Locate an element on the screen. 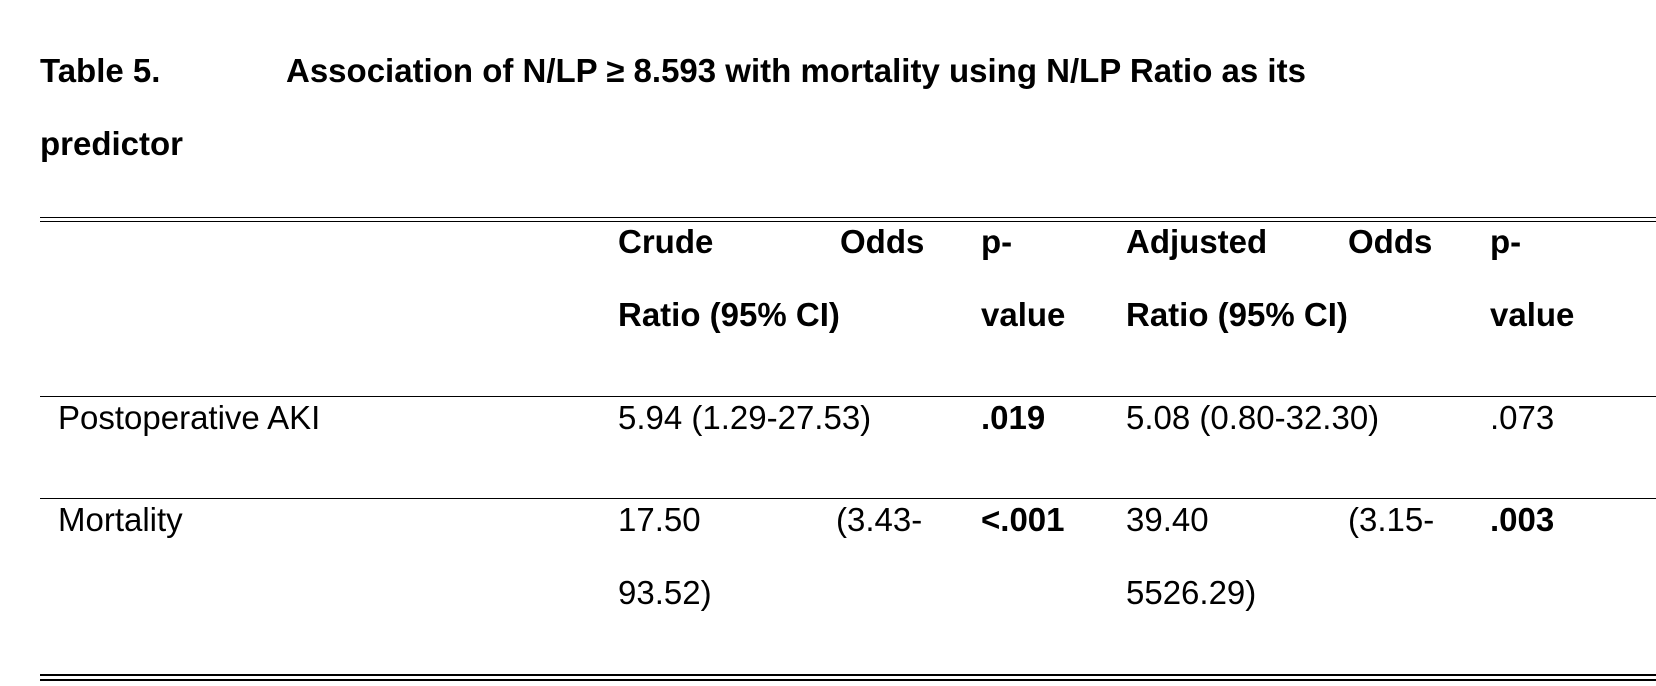 Image resolution: width=1656 pixels, height=686 pixels. cell-p2-aki: .073 is located at coordinates (1522, 417).